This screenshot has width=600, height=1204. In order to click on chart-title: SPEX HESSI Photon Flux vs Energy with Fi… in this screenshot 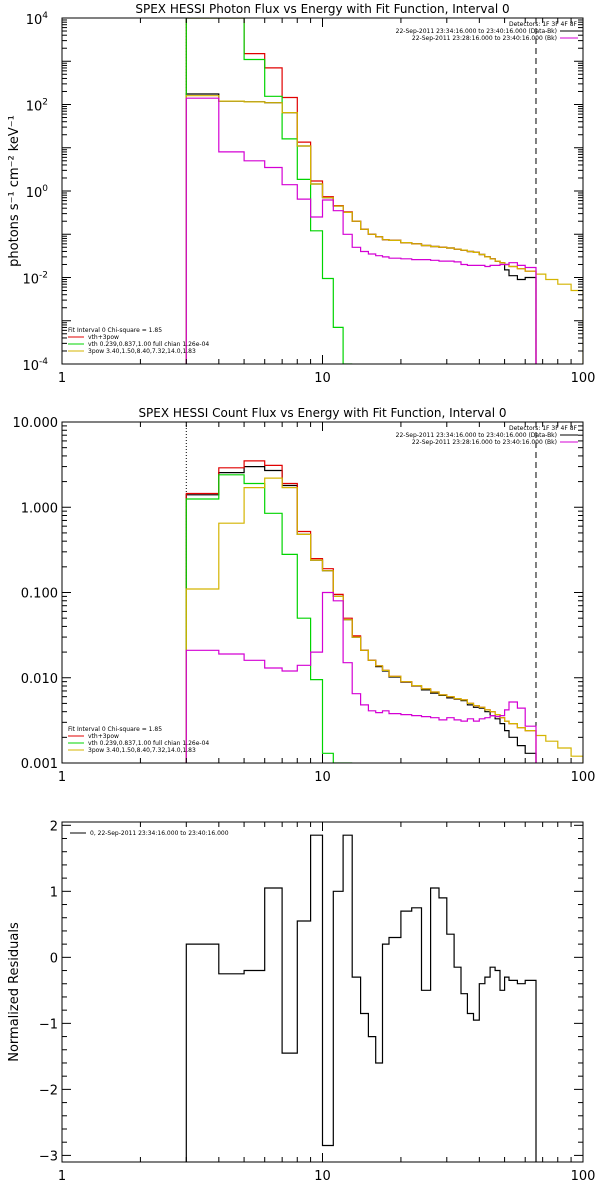, I will do `click(322, 9)`.